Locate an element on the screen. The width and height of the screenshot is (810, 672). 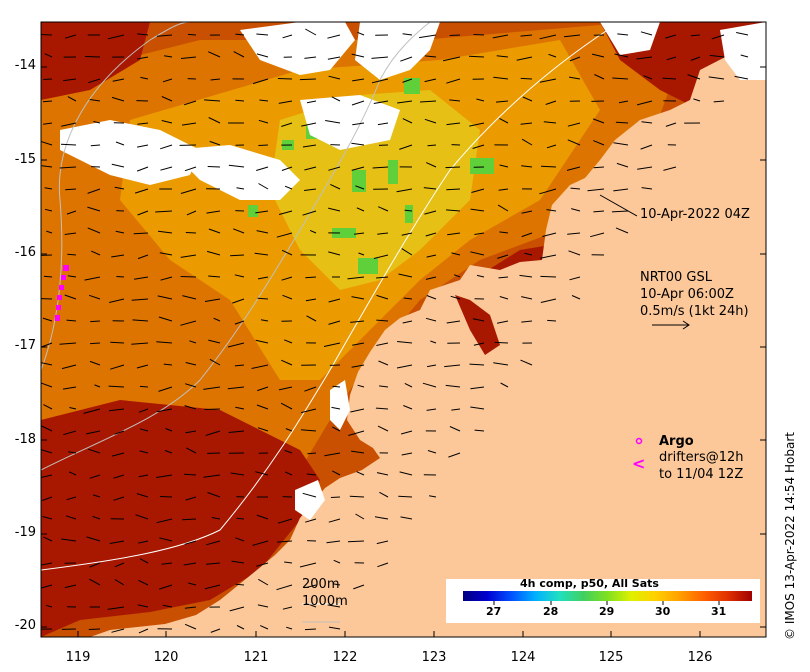
y-tick-label: -19 is located at coordinates (25, 532).